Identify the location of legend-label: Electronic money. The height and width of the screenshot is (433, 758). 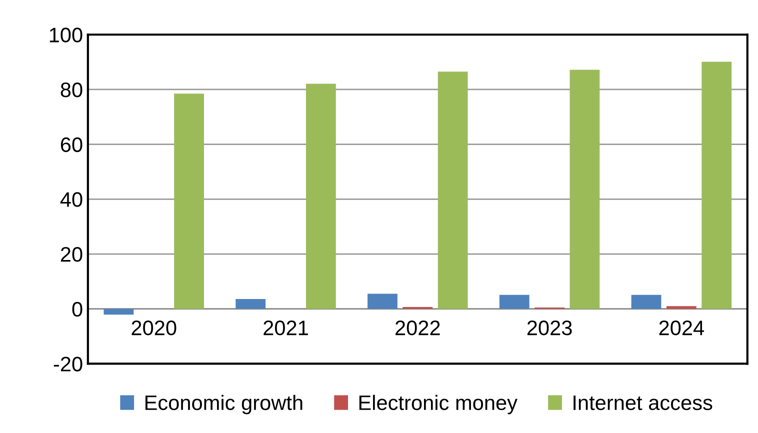
(438, 404).